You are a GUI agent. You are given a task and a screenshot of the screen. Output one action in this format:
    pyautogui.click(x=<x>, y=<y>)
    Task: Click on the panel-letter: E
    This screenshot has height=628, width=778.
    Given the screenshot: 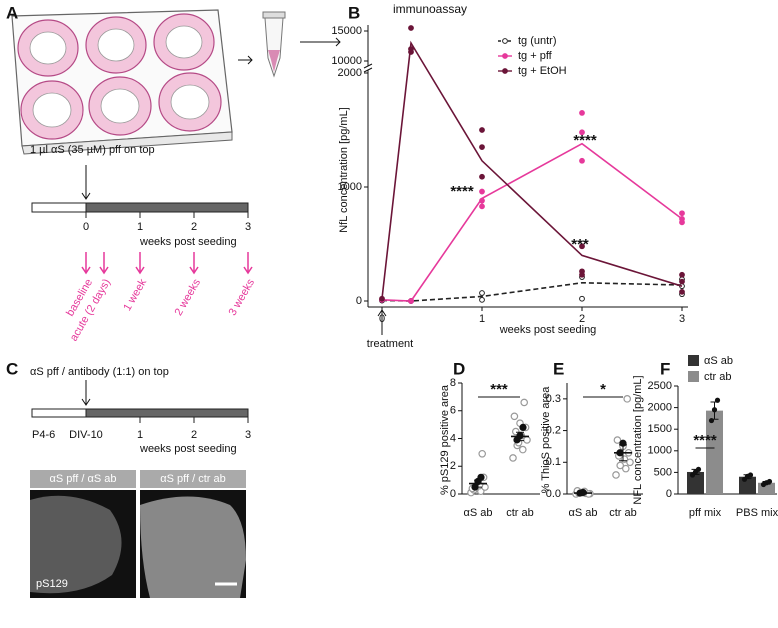 What is the action you would take?
    pyautogui.click(x=558, y=368)
    